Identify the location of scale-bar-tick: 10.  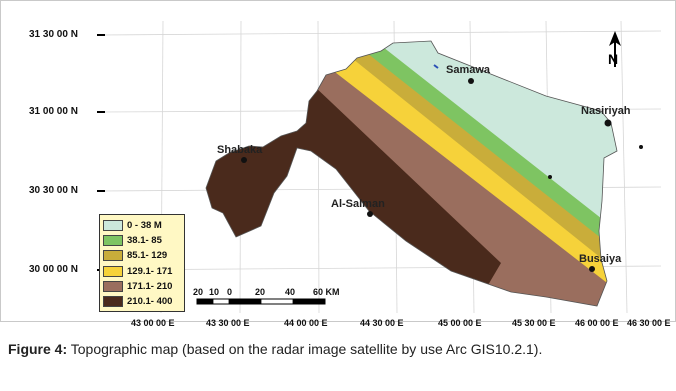
(214, 292).